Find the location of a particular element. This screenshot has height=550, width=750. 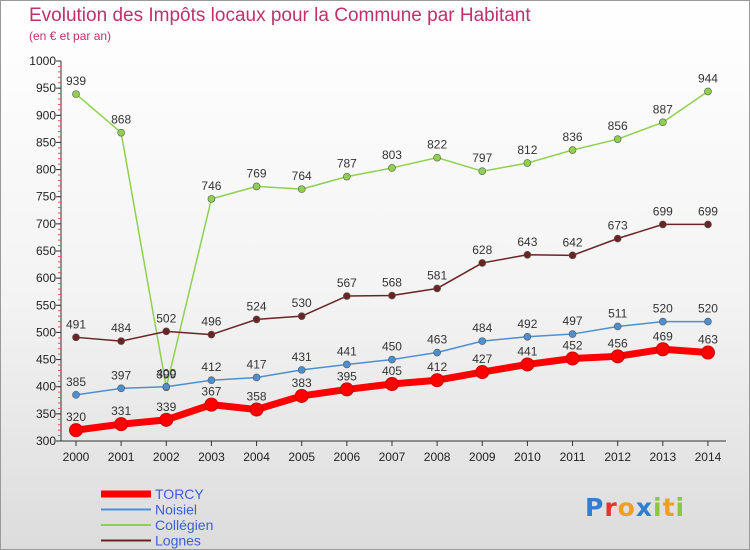

data-label: 450 is located at coordinates (392, 347).